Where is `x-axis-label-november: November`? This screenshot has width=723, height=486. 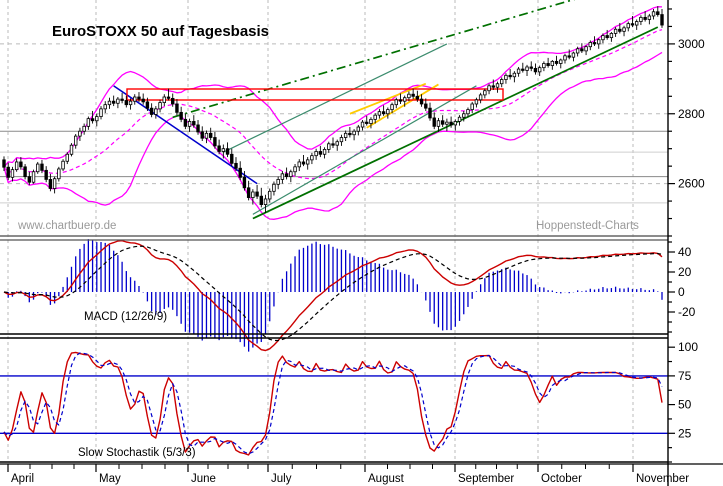 x-axis-label-november: November is located at coordinates (662, 479).